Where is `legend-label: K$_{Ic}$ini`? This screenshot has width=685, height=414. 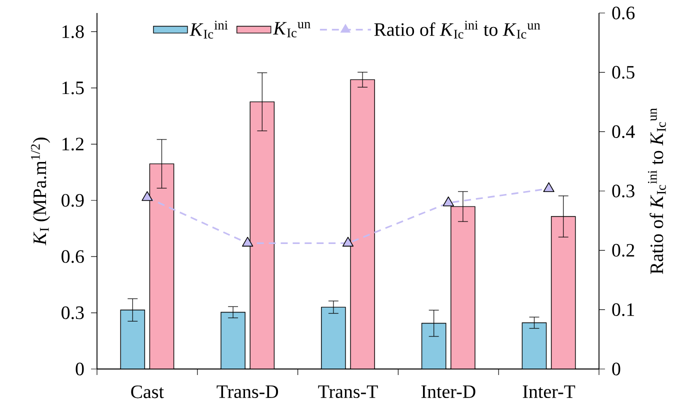 legend-label: K$_{Ic}$ini is located at coordinates (209, 29).